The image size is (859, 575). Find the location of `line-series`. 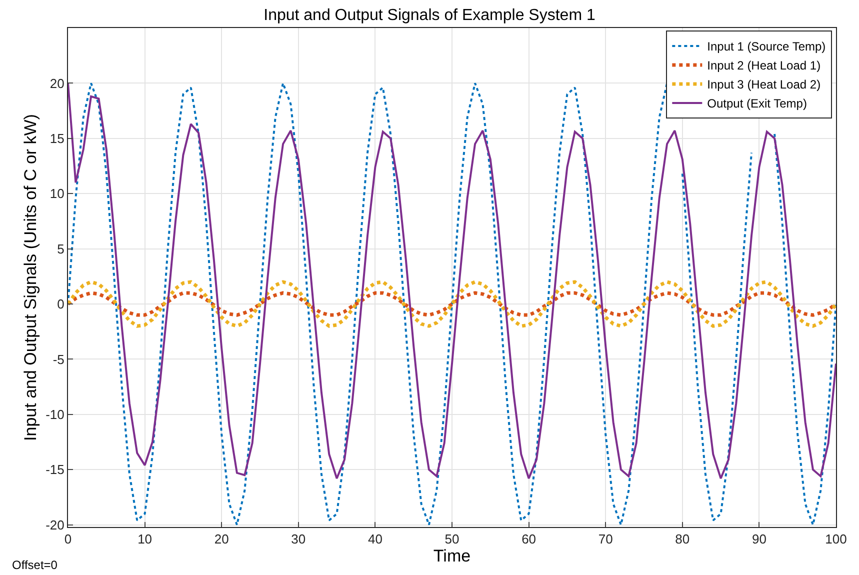

line-series is located at coordinates (452, 304).